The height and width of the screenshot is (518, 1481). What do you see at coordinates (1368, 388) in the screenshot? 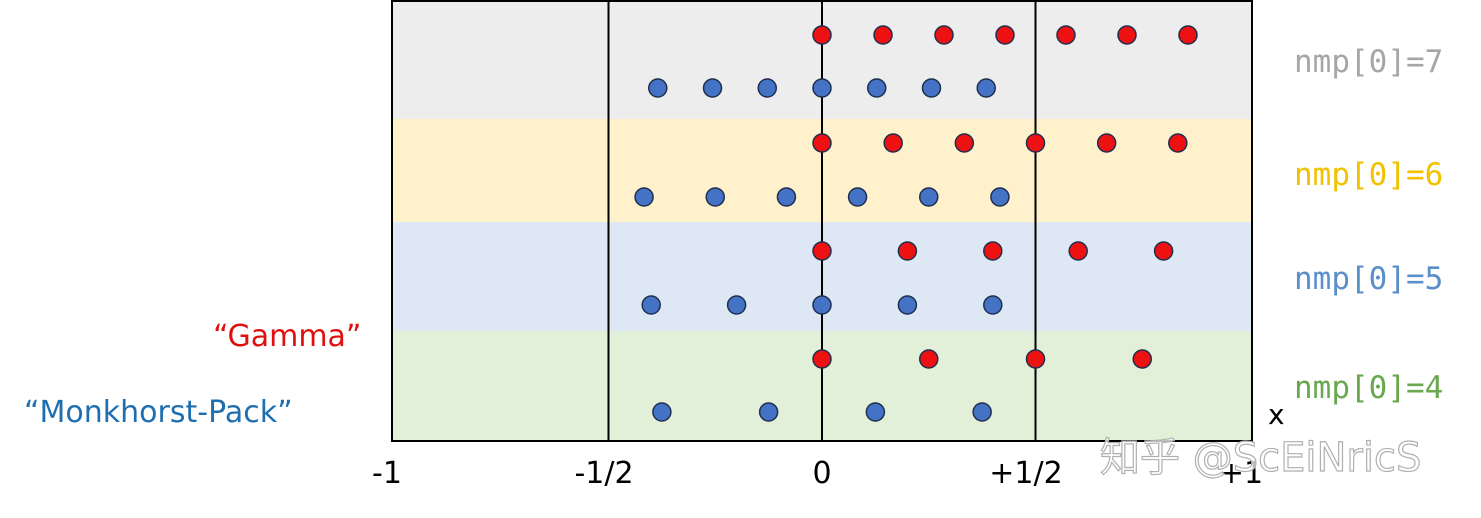
I see `band-label-nmp-0-4: nmp[0]=4` at bounding box center [1368, 388].